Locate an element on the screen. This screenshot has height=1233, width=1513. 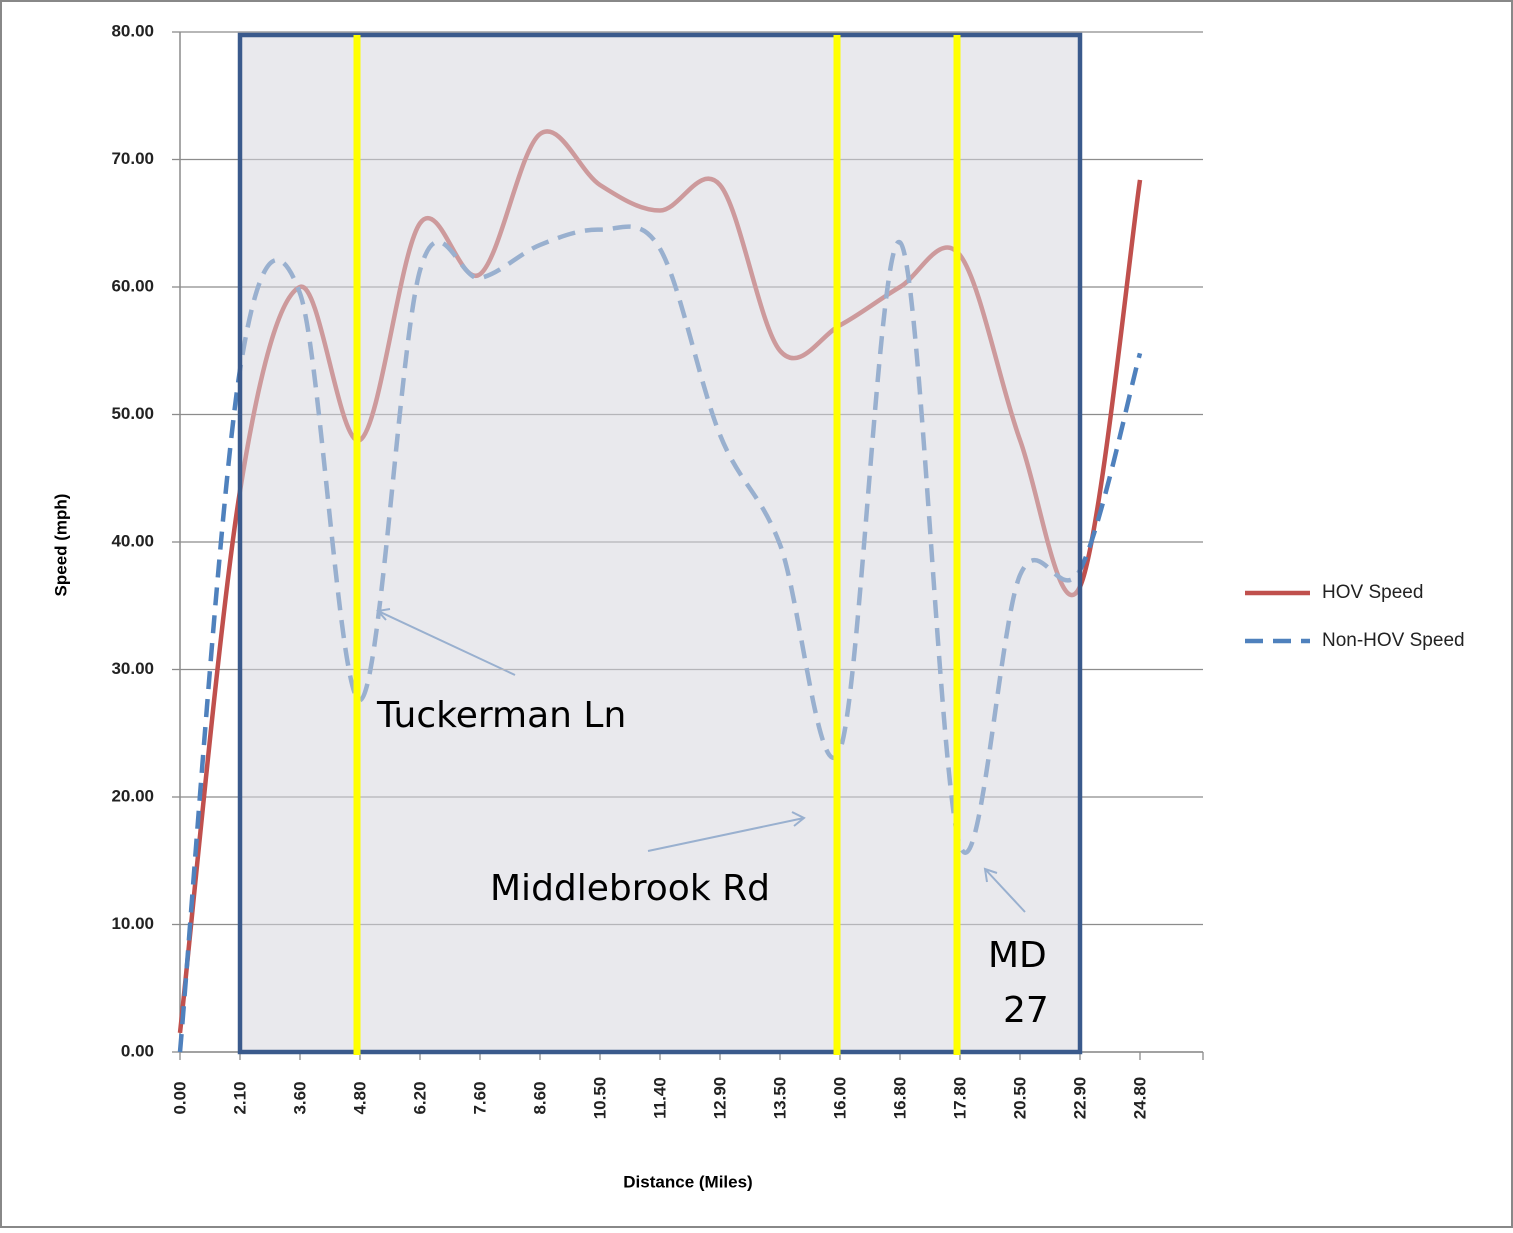
x-tick-label: 16.80 is located at coordinates (899, 1098).